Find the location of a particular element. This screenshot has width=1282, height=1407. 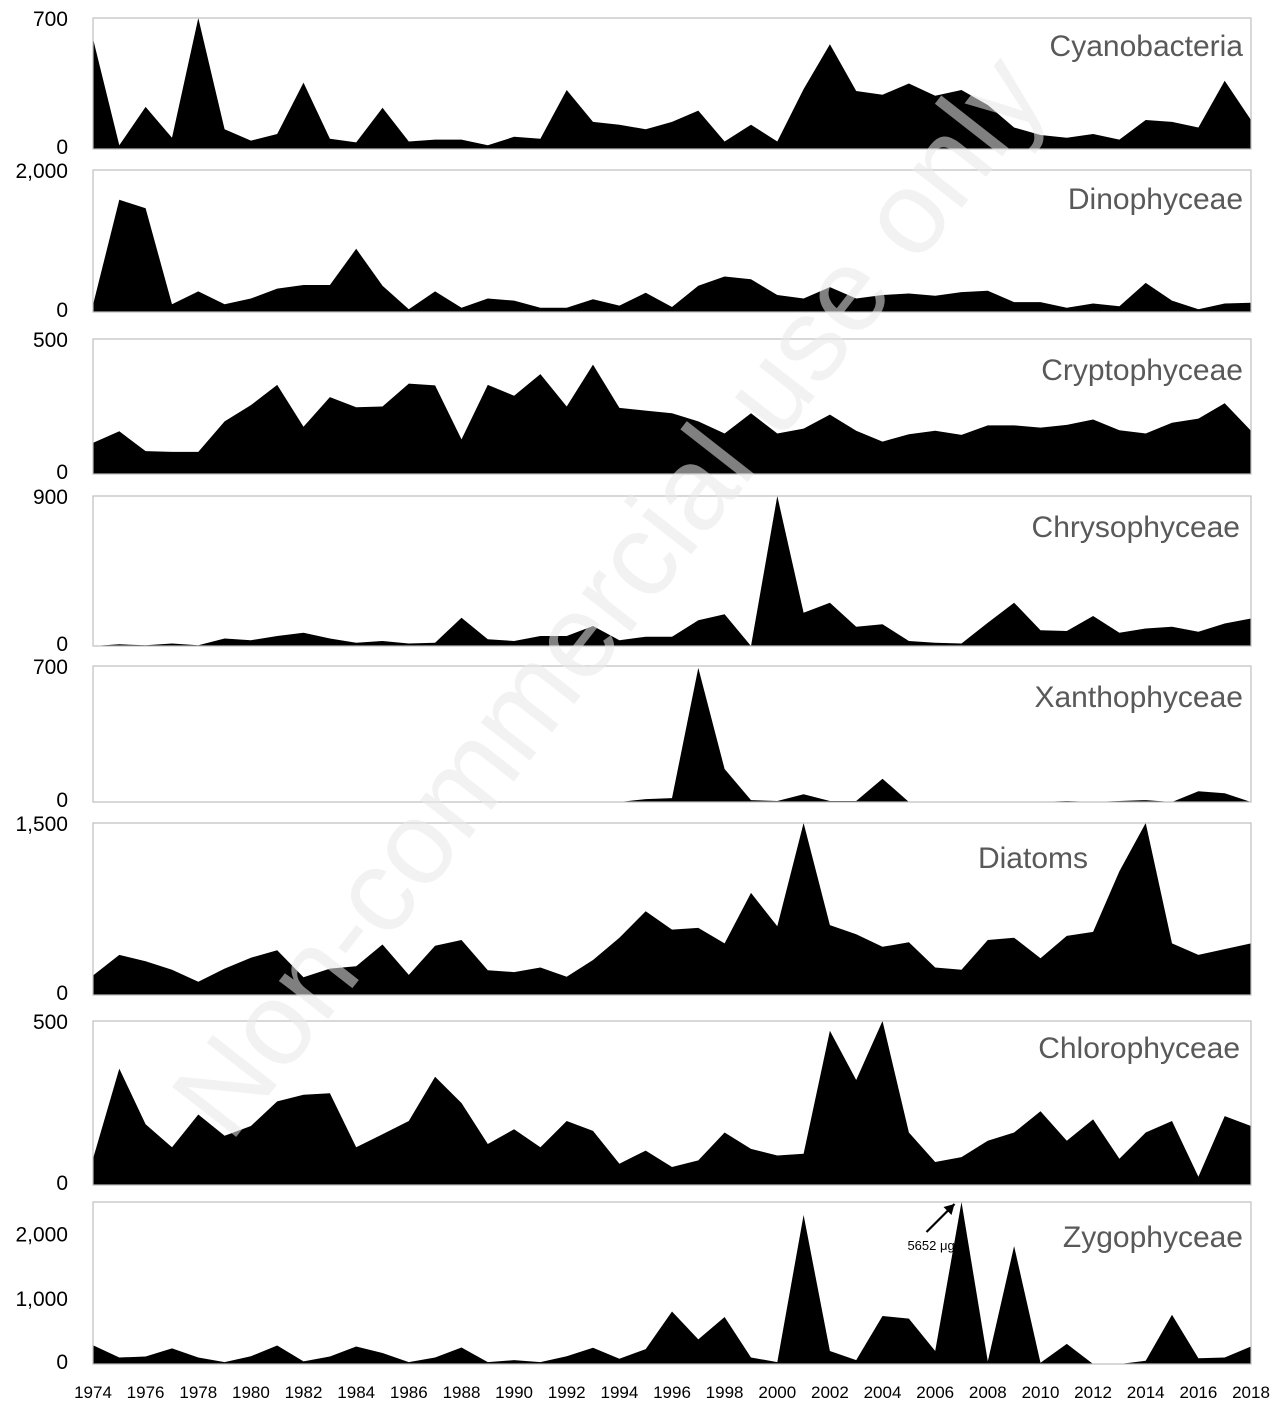

annotation-arrowhead is located at coordinates (949, 1209).